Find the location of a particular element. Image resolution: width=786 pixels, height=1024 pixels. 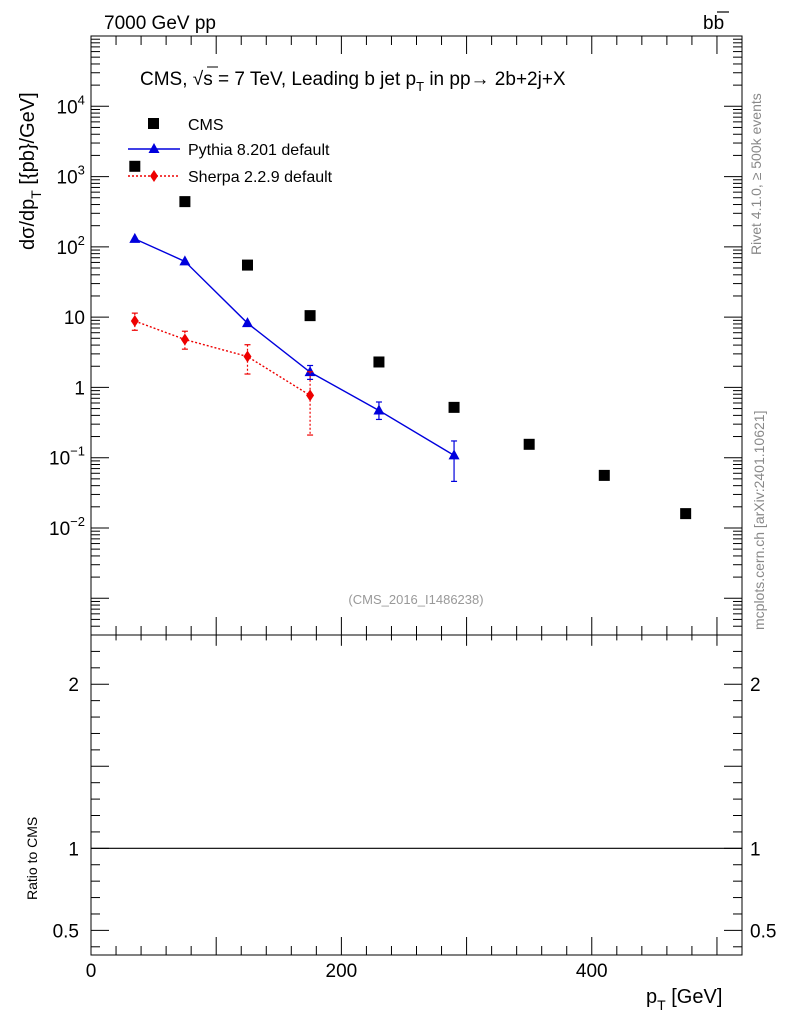

x-tick-label: 0 is located at coordinates (91, 971).